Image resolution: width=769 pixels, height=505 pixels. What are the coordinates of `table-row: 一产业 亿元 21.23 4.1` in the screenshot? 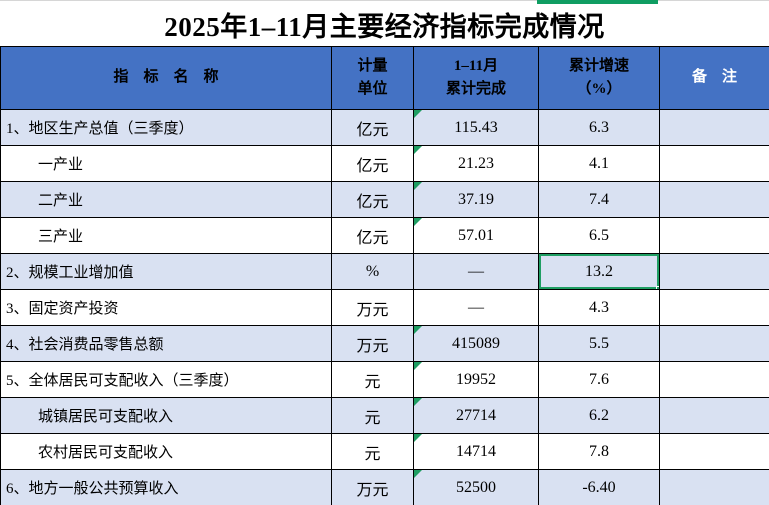 It's located at (384, 163).